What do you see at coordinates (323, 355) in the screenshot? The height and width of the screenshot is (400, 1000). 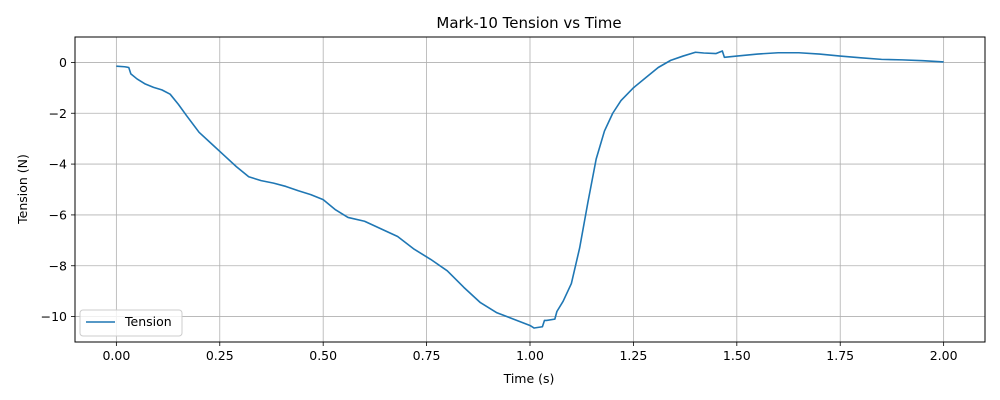 I see `x-tick-label: 0.50` at bounding box center [323, 355].